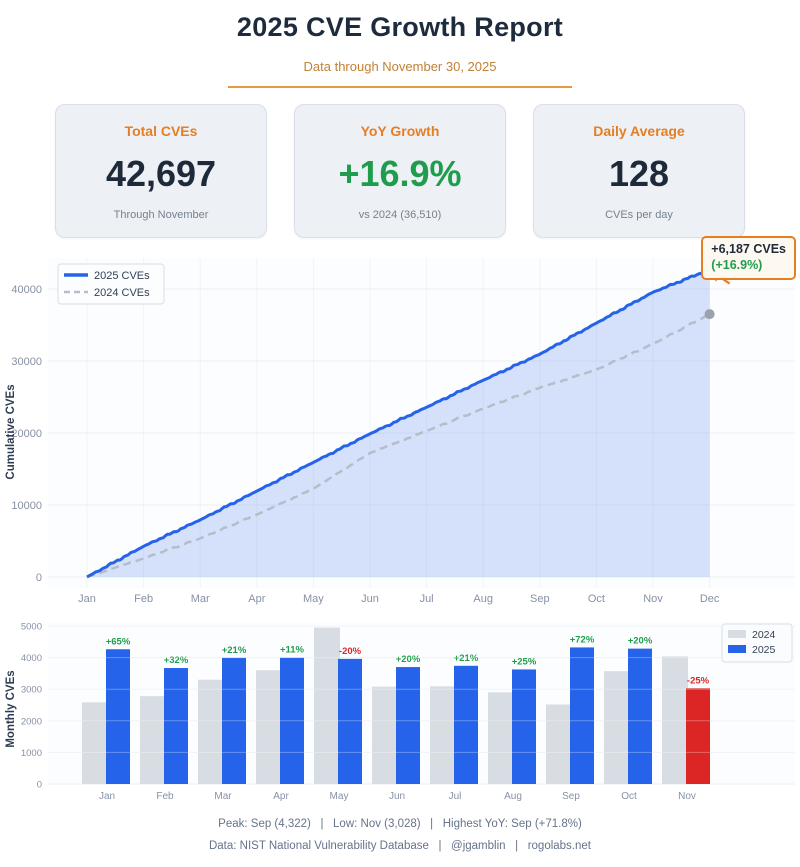 The height and width of the screenshot is (867, 800). What do you see at coordinates (161, 215) in the screenshot?
I see `stat-card-caption: Through November` at bounding box center [161, 215].